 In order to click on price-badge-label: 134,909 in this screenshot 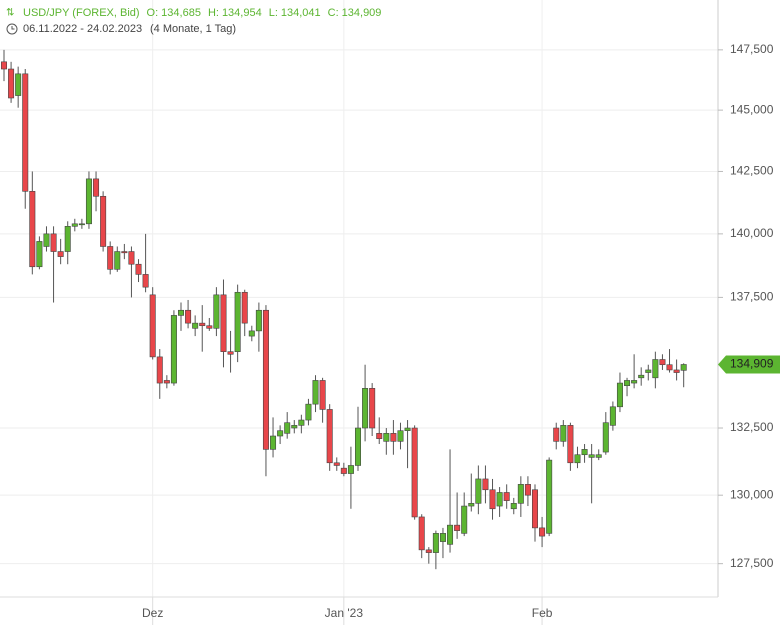, I will do `click(752, 364)`.